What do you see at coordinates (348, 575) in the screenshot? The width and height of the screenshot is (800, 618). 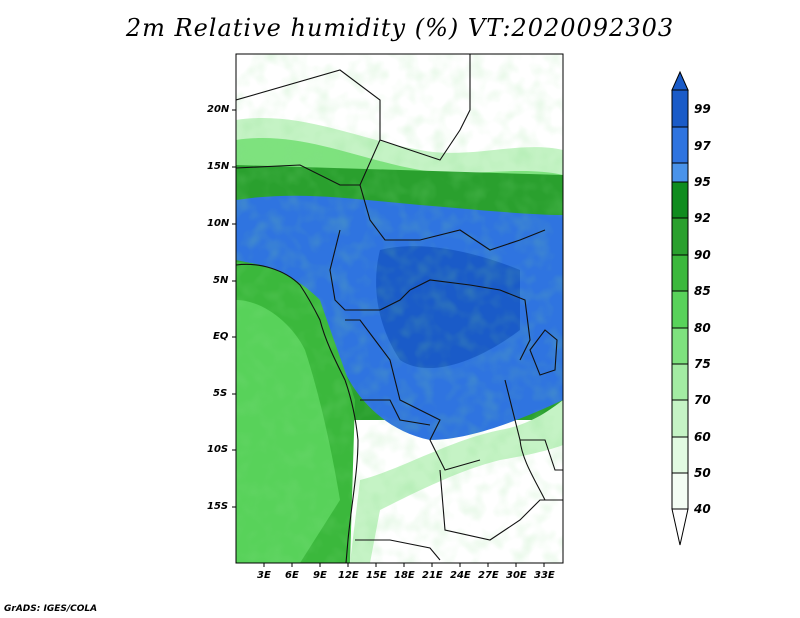 I see `lon-label: 12E` at bounding box center [348, 575].